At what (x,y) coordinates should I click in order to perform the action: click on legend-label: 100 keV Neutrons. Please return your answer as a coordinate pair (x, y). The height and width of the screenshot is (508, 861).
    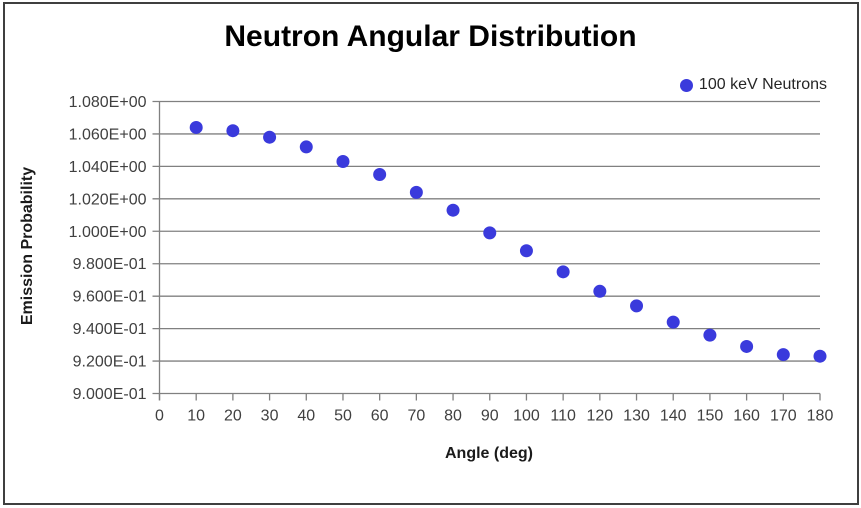
    Looking at the image, I should click on (762, 84).